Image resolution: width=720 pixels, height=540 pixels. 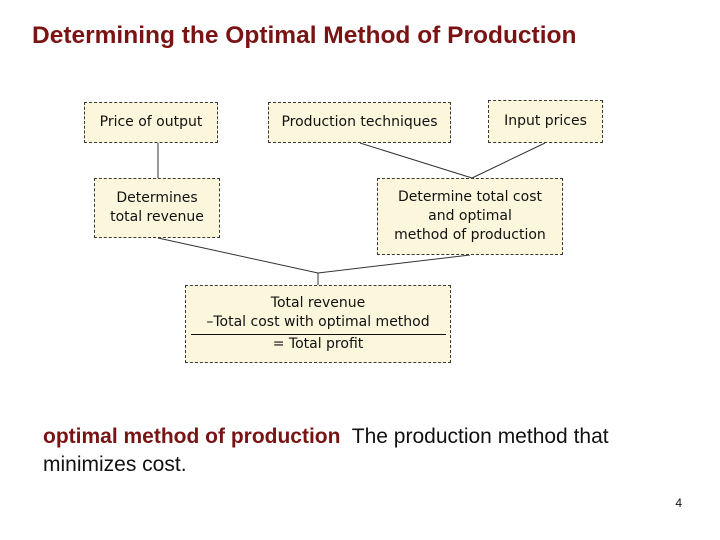 What do you see at coordinates (238, 255) in the screenshot?
I see `connector-revenue-to-profit` at bounding box center [238, 255].